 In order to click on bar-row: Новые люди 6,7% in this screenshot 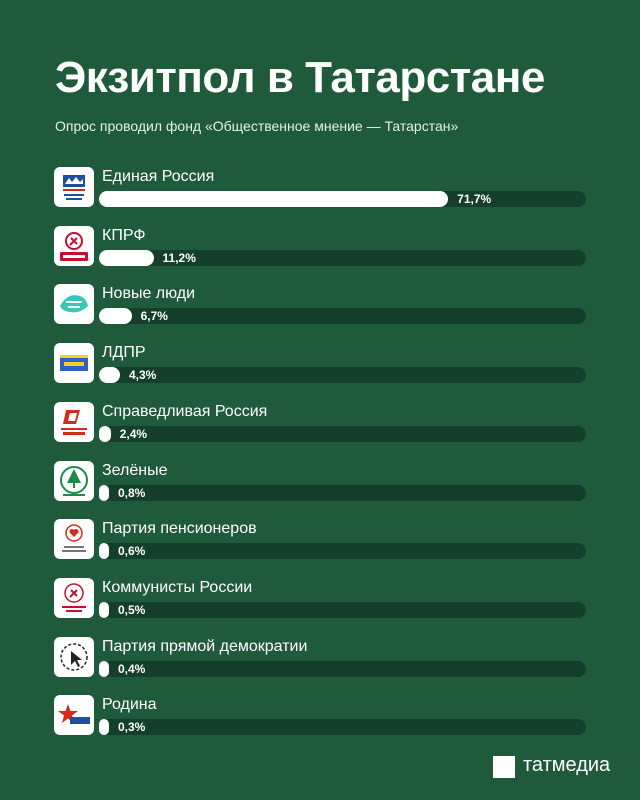, I will do `click(320, 309)`.